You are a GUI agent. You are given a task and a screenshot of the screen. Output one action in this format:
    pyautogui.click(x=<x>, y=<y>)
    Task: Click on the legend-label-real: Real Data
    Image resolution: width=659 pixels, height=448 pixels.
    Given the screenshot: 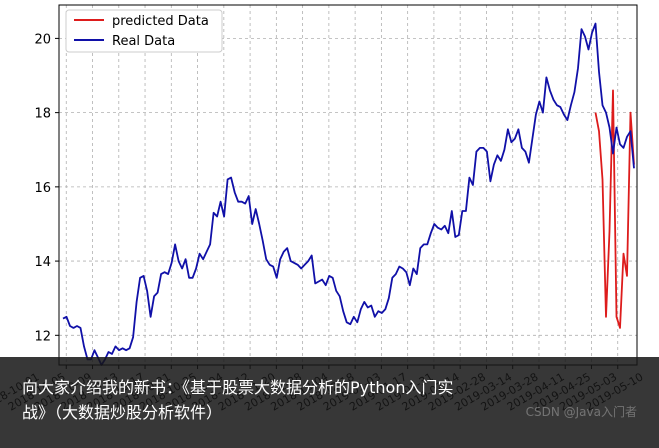 What is the action you would take?
    pyautogui.click(x=143, y=41)
    